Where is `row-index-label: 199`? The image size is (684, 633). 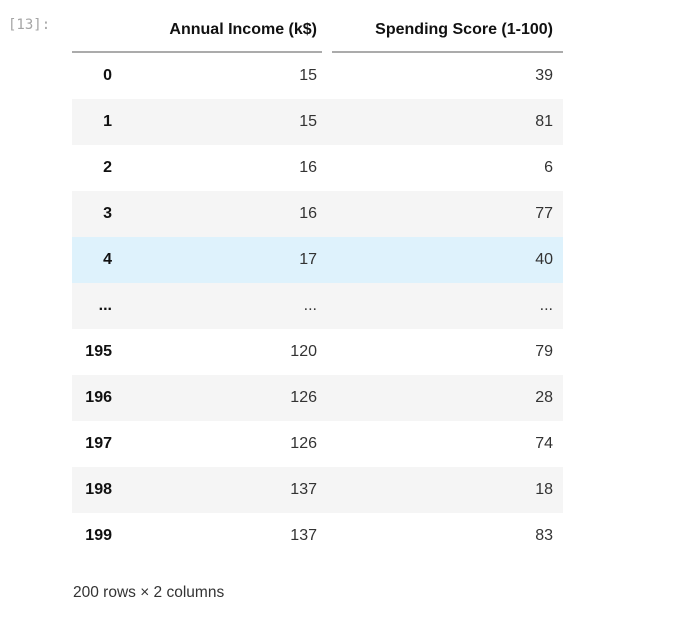 row-index-label: 199 is located at coordinates (98, 535).